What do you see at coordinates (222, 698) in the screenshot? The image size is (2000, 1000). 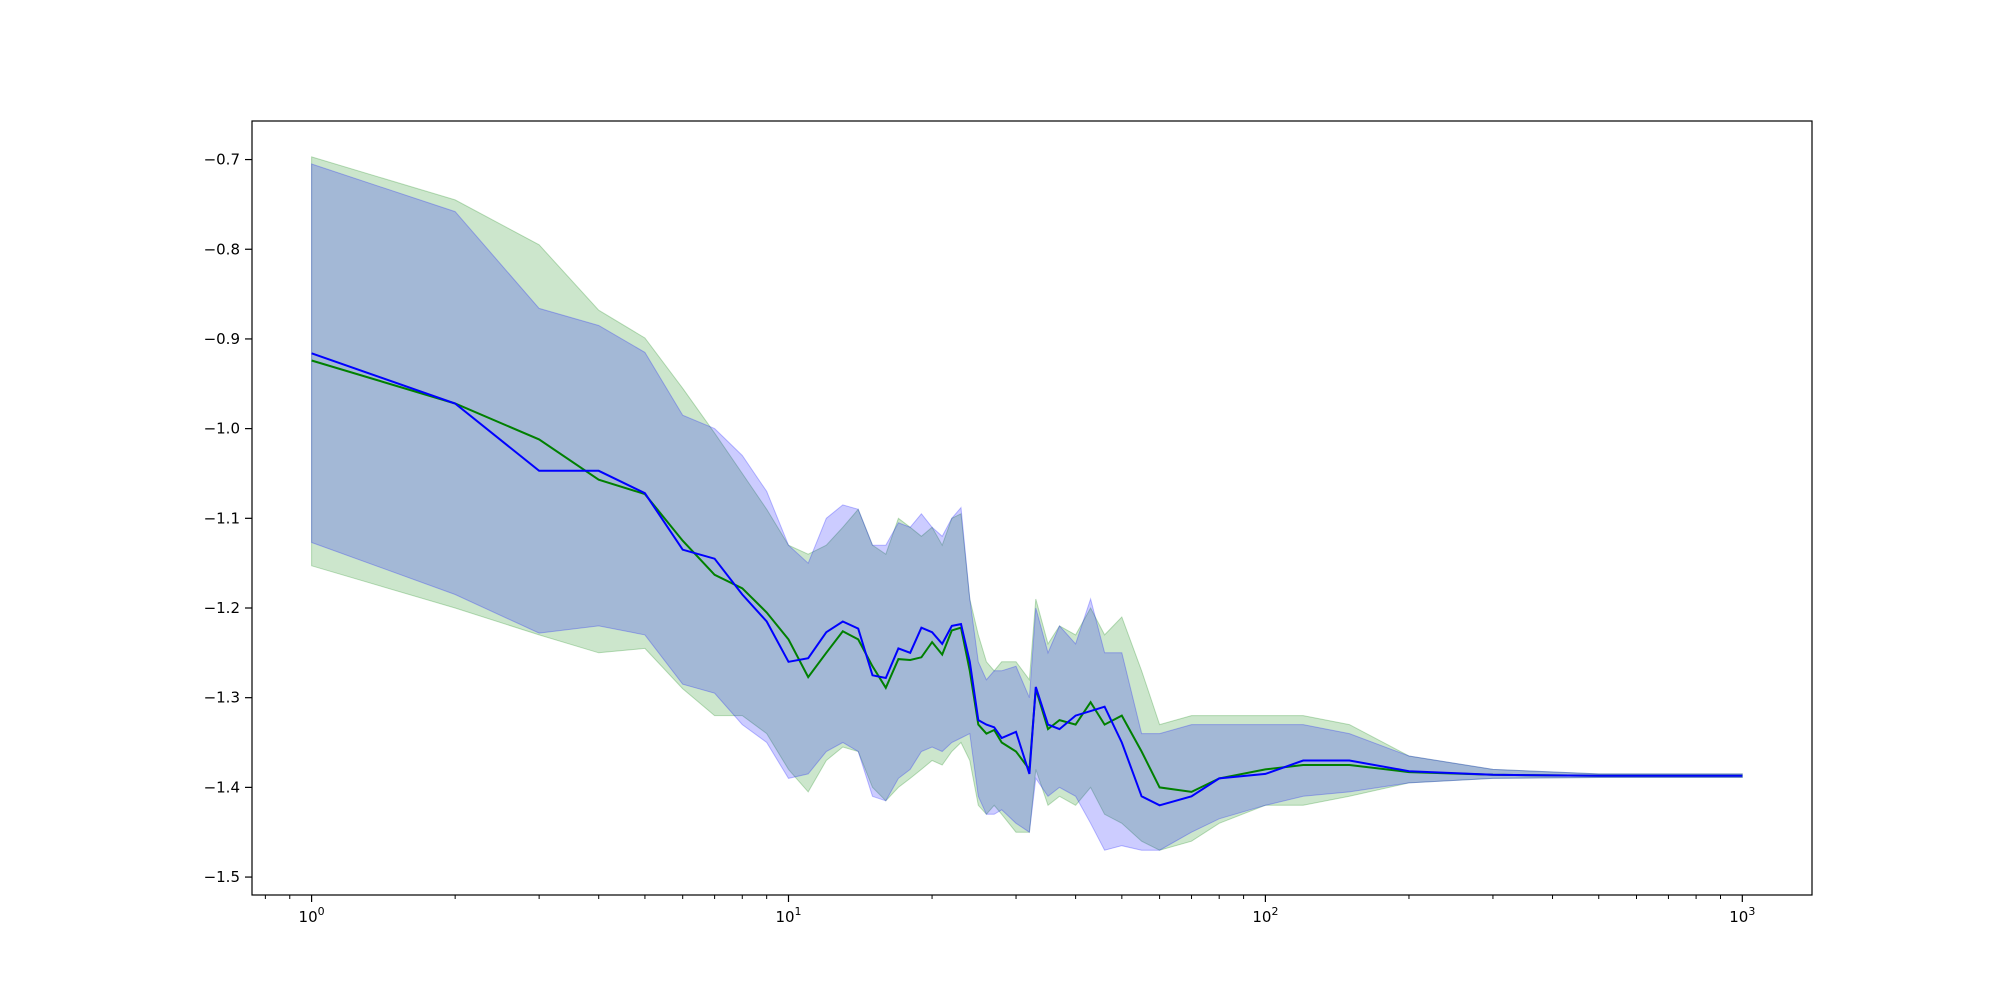 I see `y-tick-label: −1.3` at bounding box center [222, 698].